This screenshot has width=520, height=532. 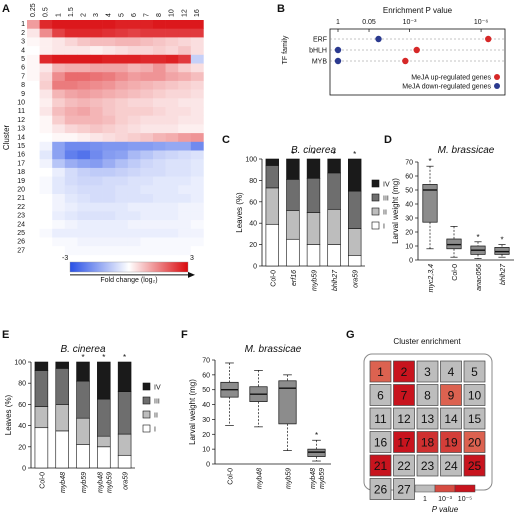 What do you see at coordinates (404, 419) in the screenshot?
I see `cluster-cell-label: 12` at bounding box center [404, 419].